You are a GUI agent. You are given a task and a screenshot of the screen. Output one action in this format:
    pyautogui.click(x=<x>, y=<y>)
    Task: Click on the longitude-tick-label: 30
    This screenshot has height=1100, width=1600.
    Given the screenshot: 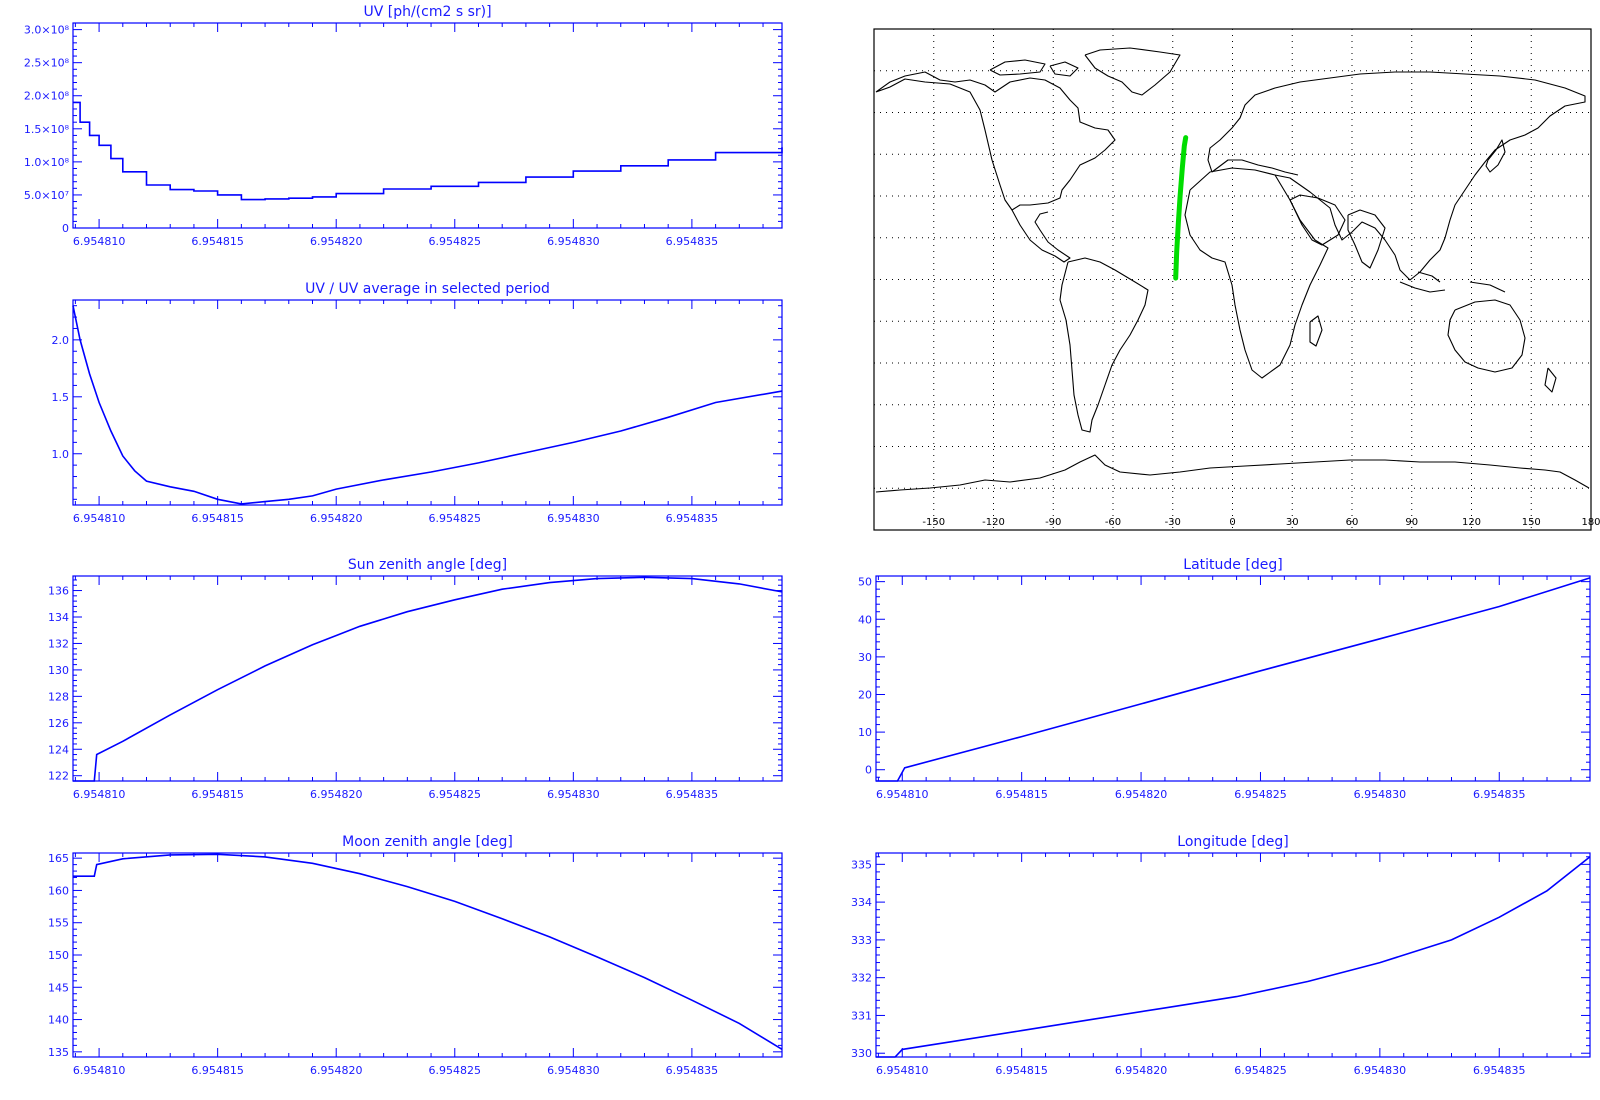 What is the action you would take?
    pyautogui.click(x=1292, y=522)
    